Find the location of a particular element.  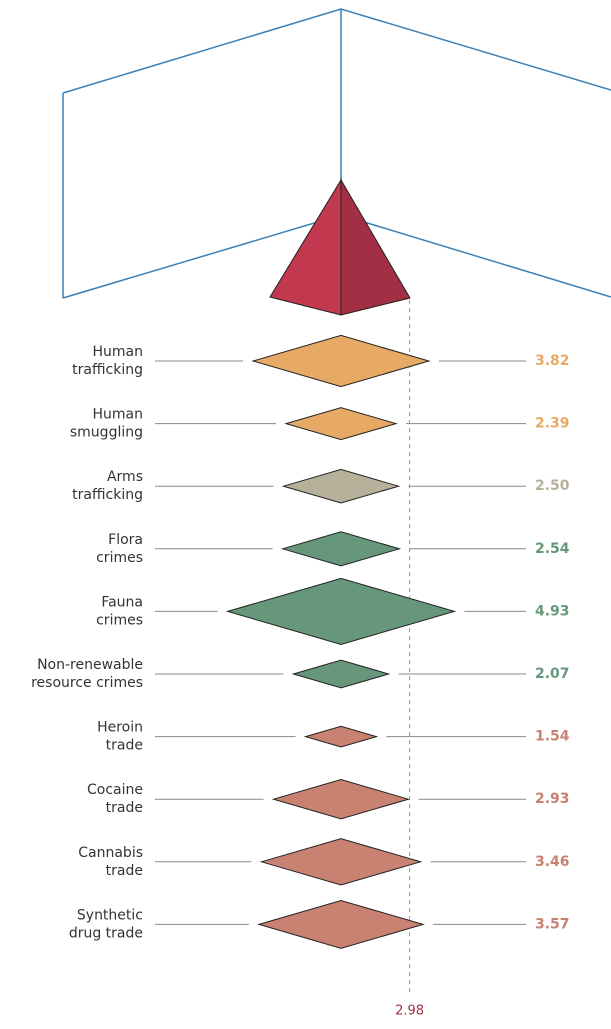

pyramid is located at coordinates (340, 247).